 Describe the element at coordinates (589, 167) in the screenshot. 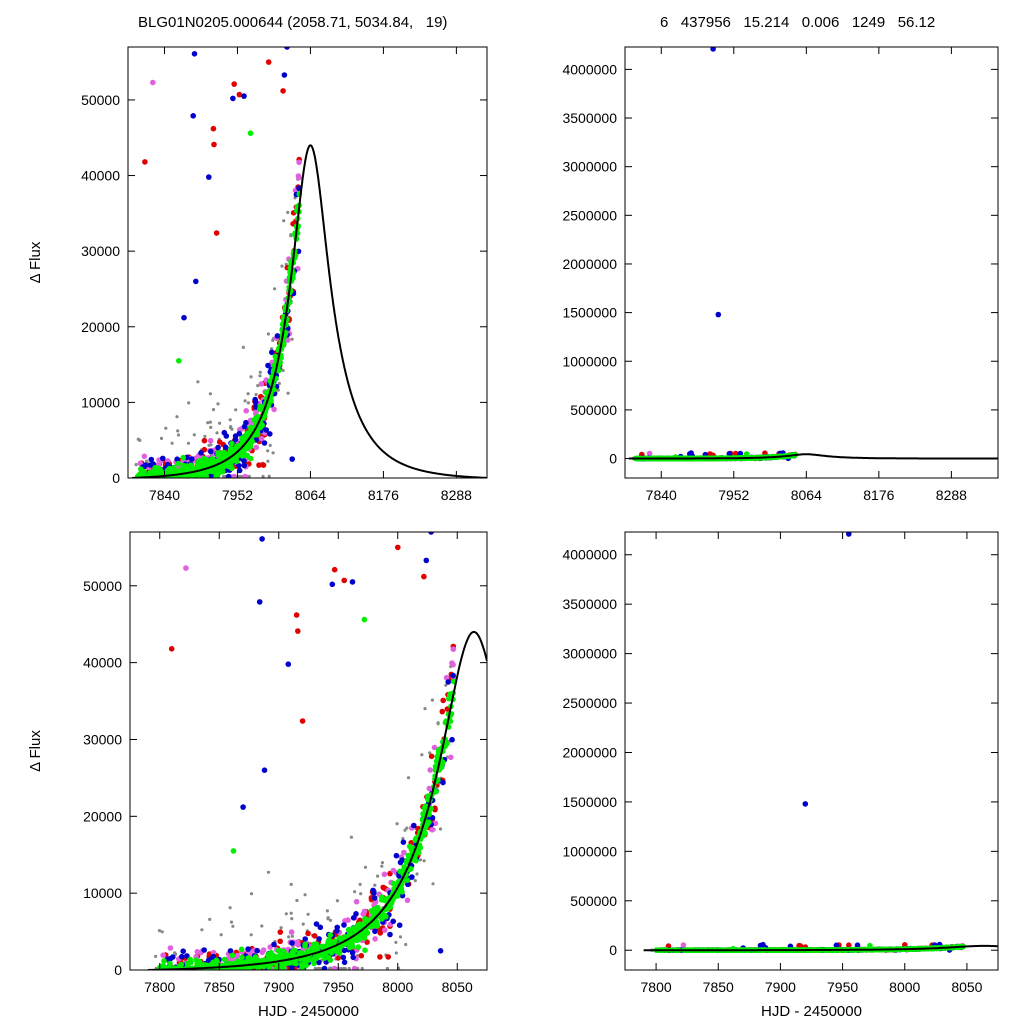

I see `y-tick-label: 3000000` at that location.